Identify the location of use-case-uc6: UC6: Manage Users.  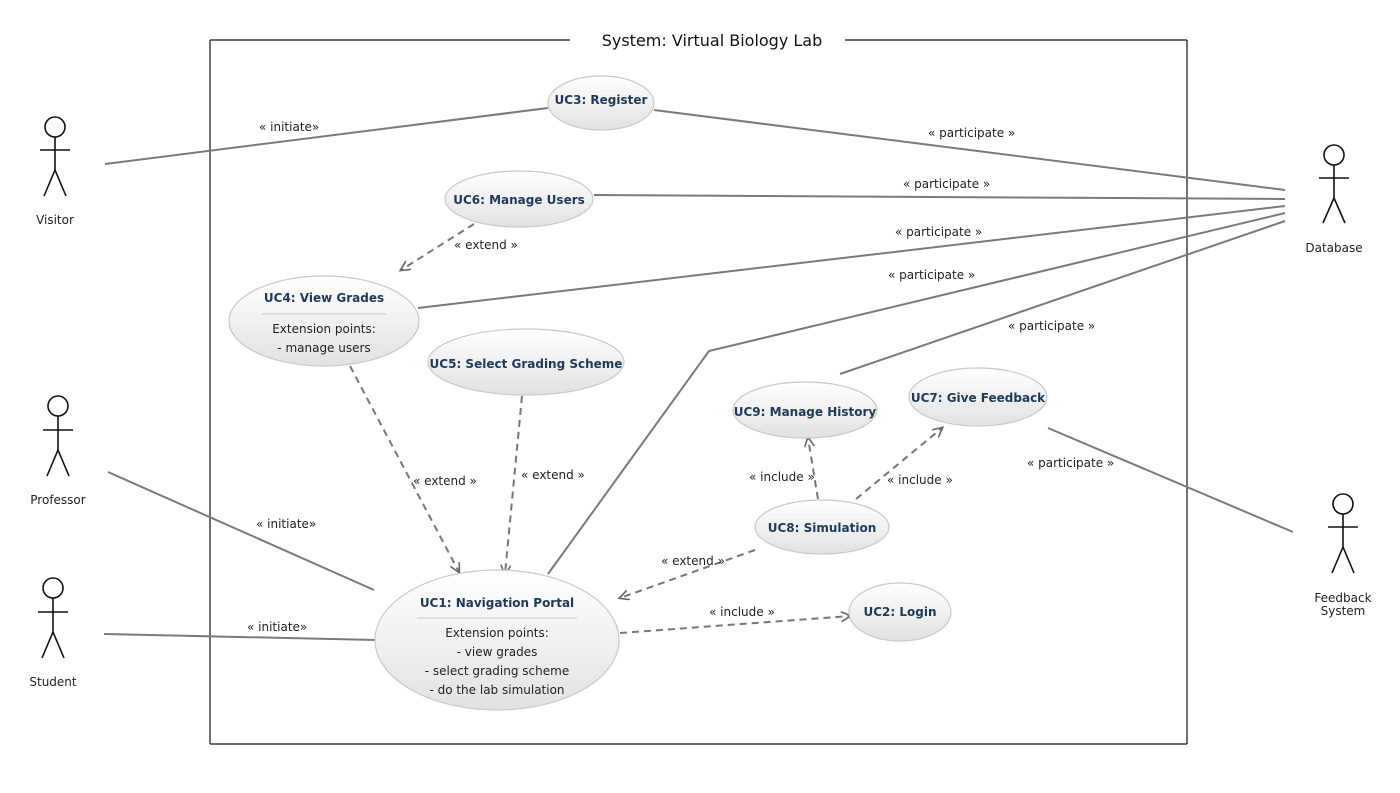
(519, 199).